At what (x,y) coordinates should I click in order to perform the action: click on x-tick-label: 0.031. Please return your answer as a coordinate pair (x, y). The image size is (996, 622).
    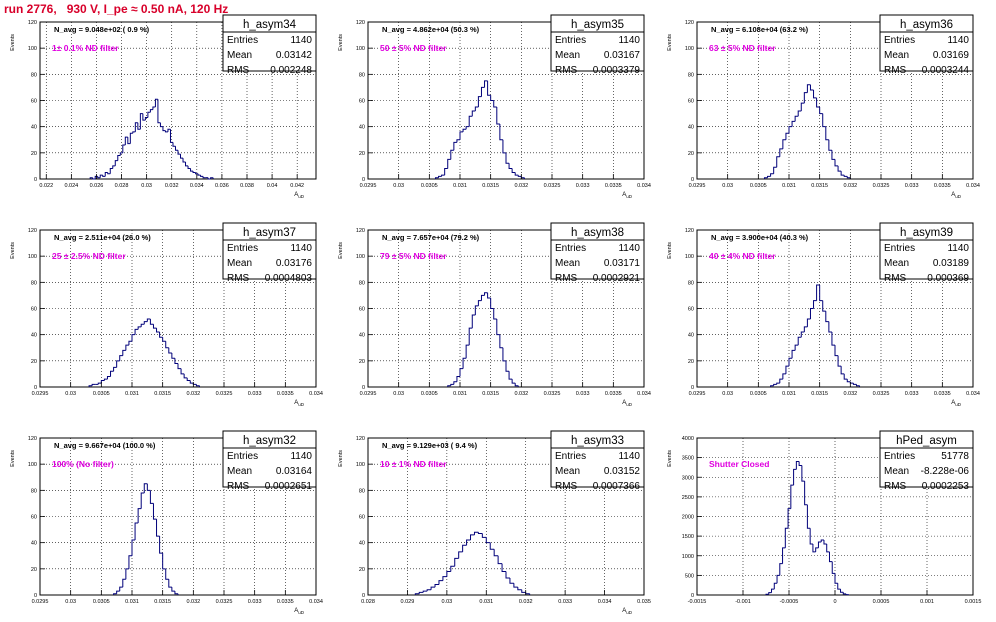
    Looking at the image, I should click on (789, 186).